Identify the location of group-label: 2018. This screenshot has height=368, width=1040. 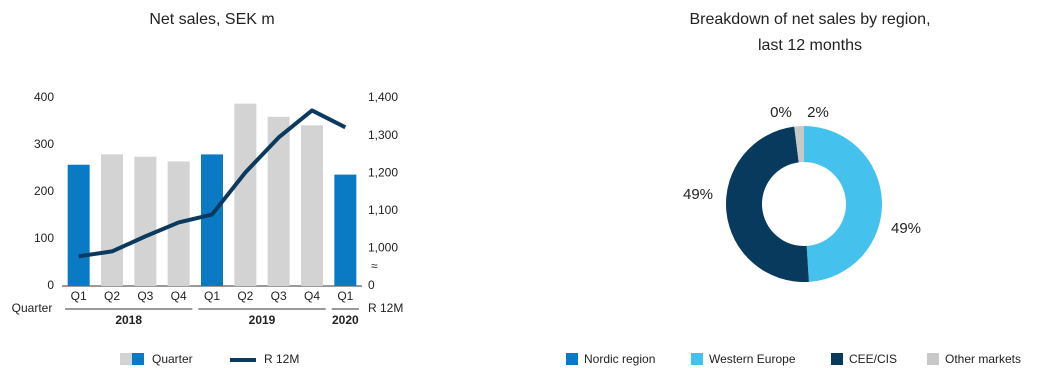
(128, 320).